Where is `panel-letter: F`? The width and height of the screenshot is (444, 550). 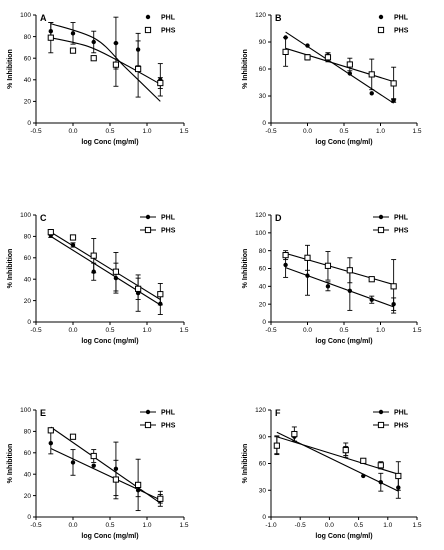
panel-letter: F is located at coordinates (278, 413).